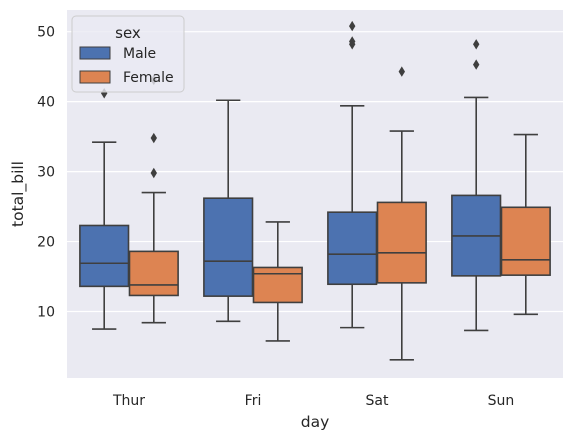 This screenshot has height=441, width=572. What do you see at coordinates (95, 53) in the screenshot?
I see `legend-swatch-male` at bounding box center [95, 53].